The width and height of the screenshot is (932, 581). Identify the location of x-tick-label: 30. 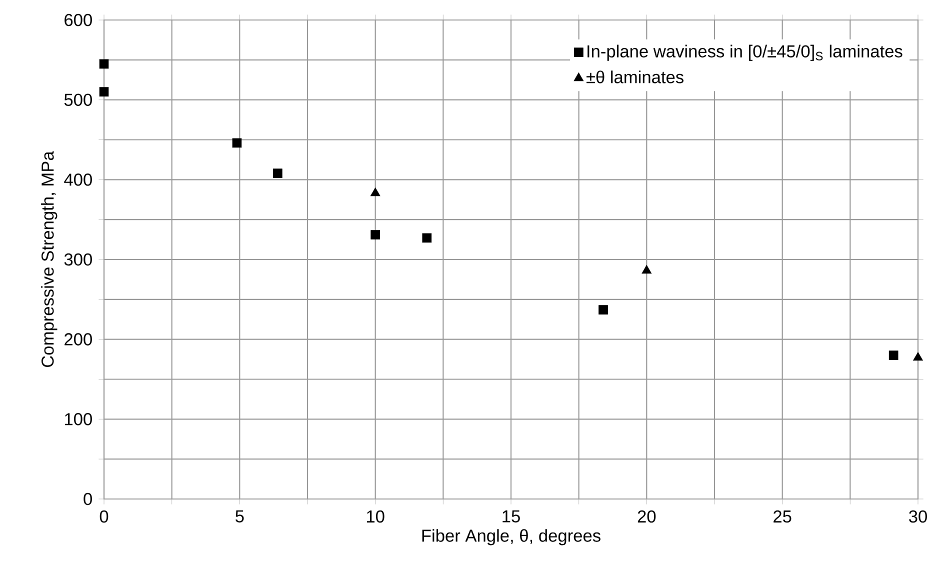
(918, 516).